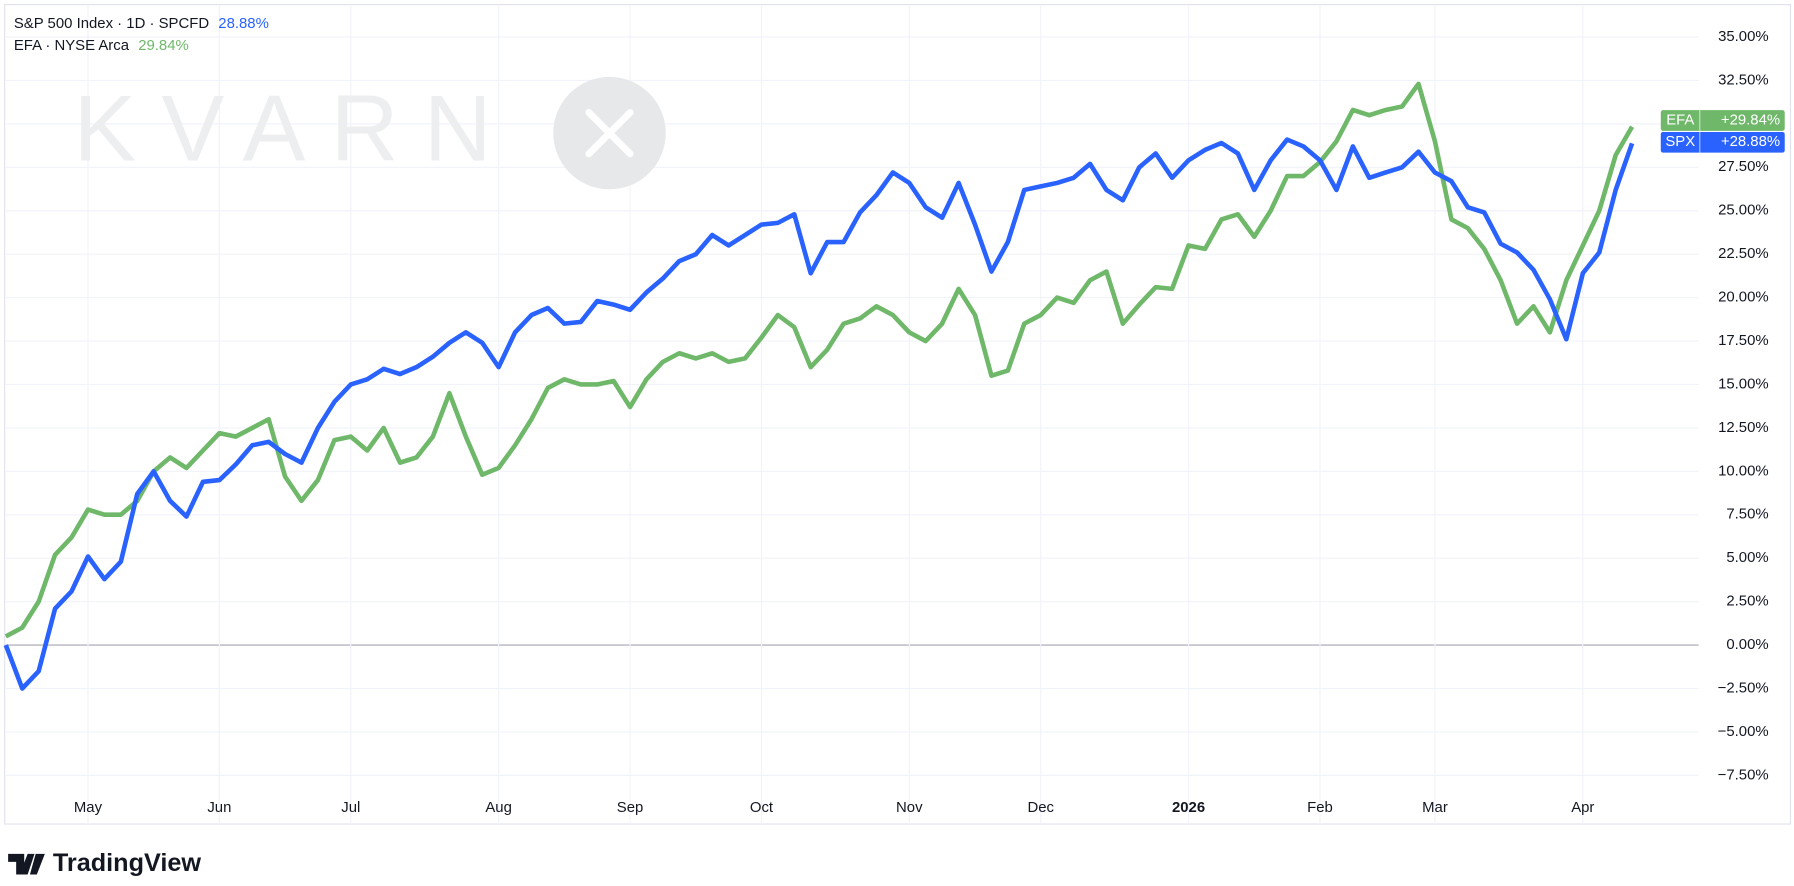  What do you see at coordinates (111, 24) in the screenshot?
I see `legend-label: S&P 500 Index · 1D · SPCFD` at bounding box center [111, 24].